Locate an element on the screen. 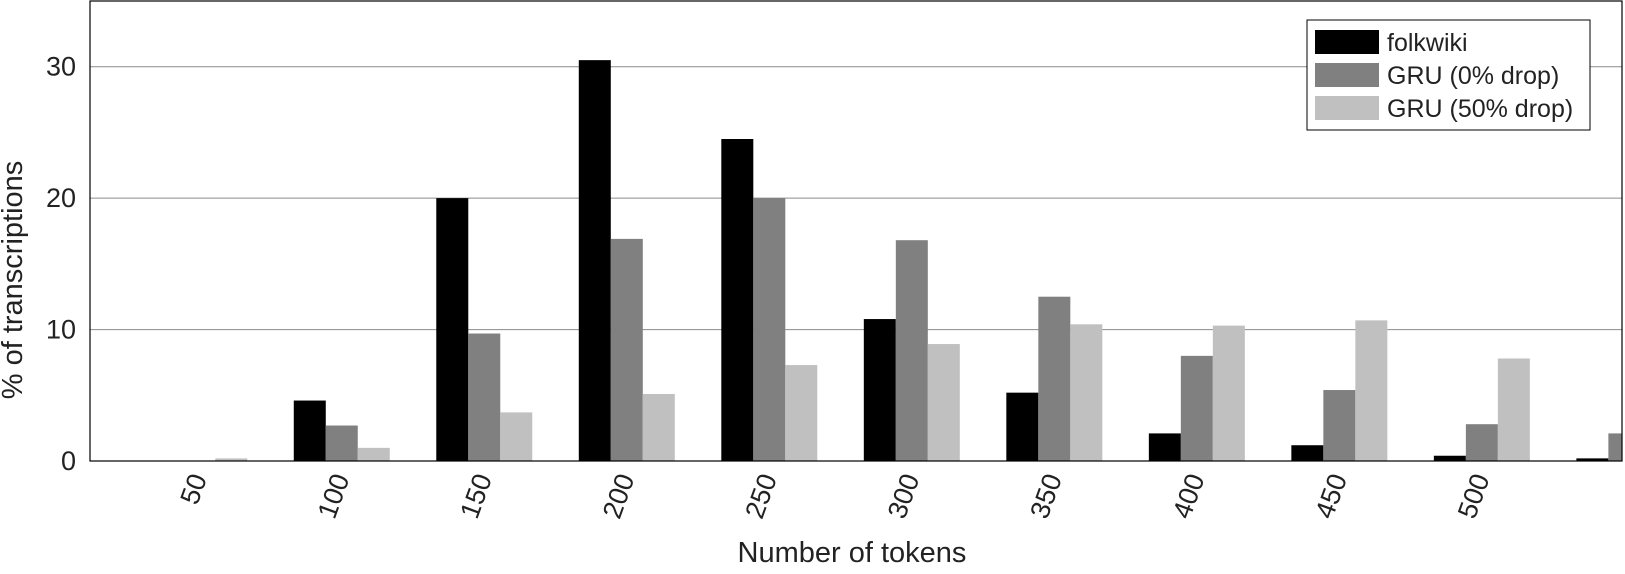 This screenshot has width=1625, height=574. y-tick-labels: 0 10 20 30 is located at coordinates (61, 264).